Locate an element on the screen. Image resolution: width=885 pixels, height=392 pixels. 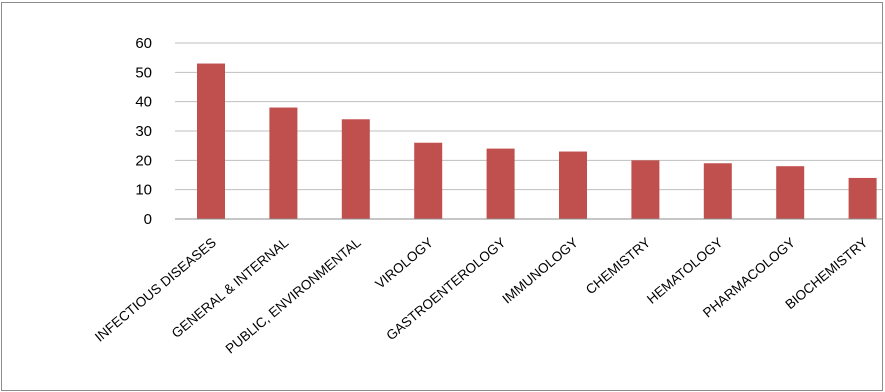
x-category-label: INFECTIOUS DISEASES is located at coordinates (155, 290).